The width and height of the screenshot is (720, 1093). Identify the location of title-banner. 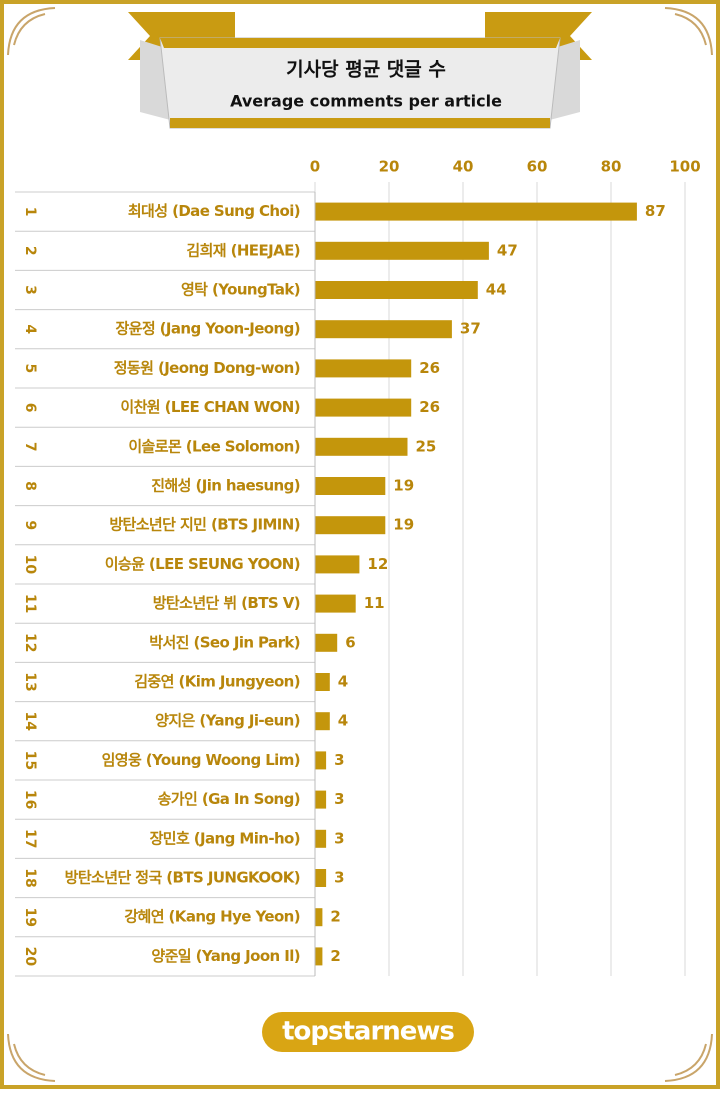
(360, 70).